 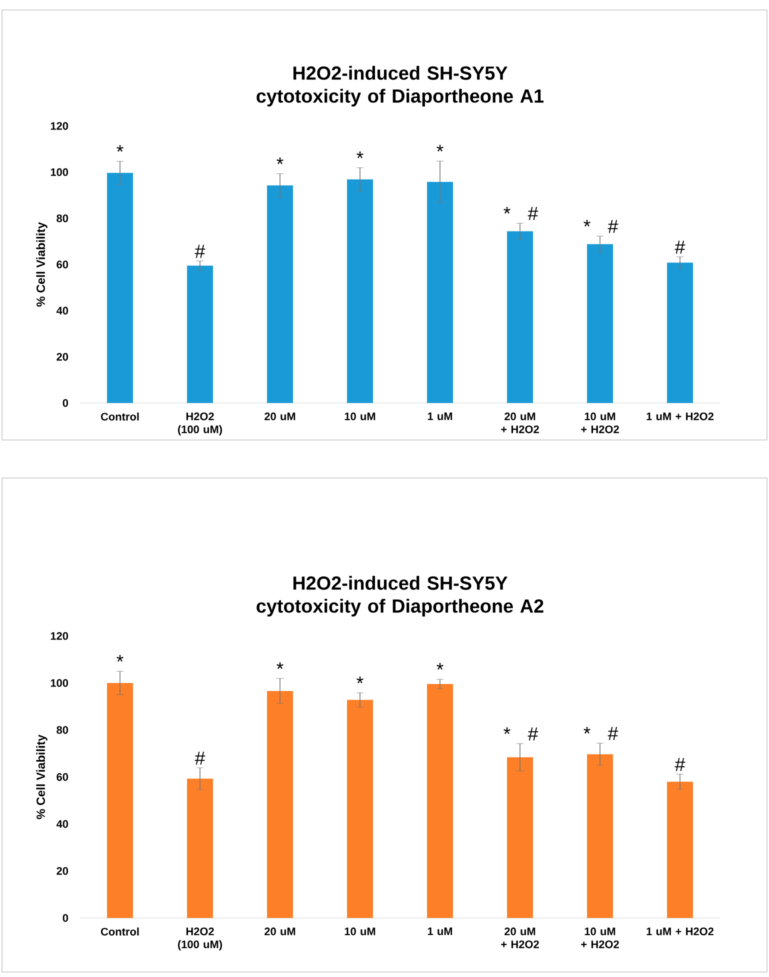 I want to click on chart-title: H2O2-induced SH-SY5Y cytotoxicity of Diaportheone A2, so click(x=400, y=596).